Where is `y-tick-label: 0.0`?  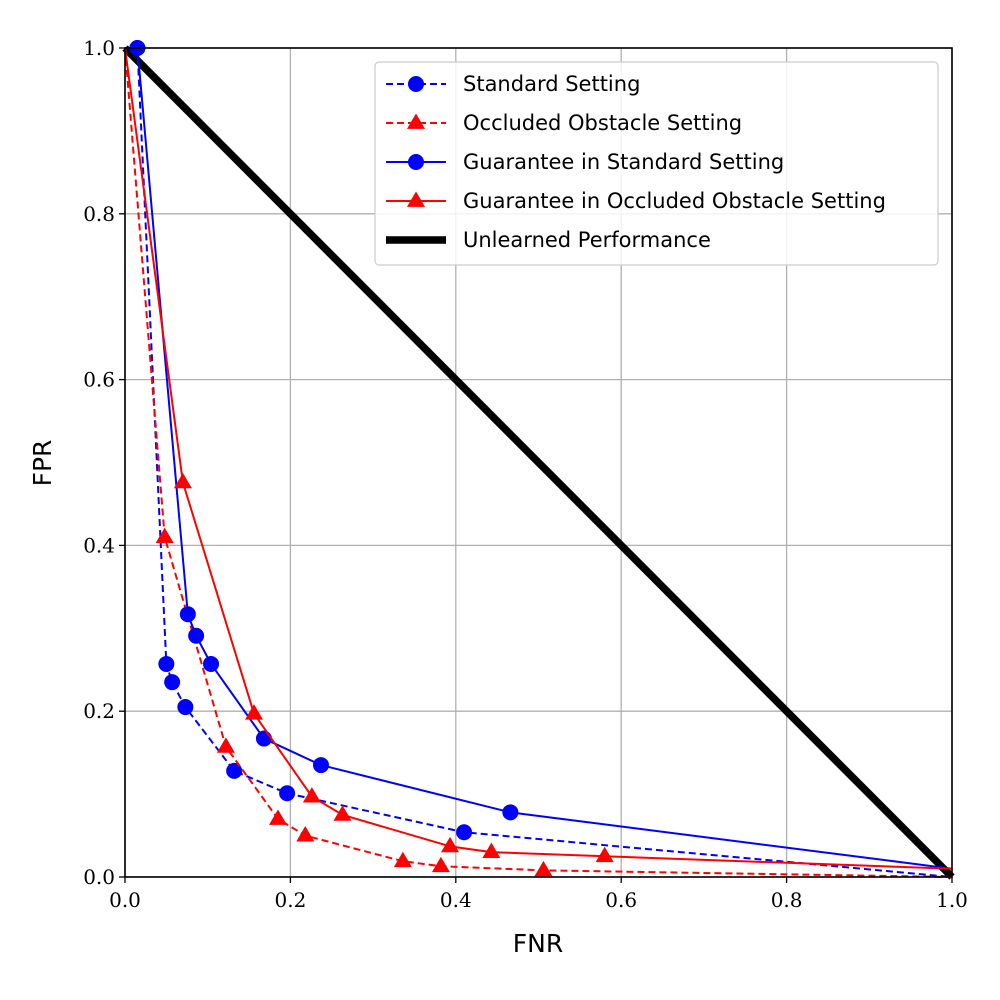
y-tick-label: 0.0 is located at coordinates (99, 877).